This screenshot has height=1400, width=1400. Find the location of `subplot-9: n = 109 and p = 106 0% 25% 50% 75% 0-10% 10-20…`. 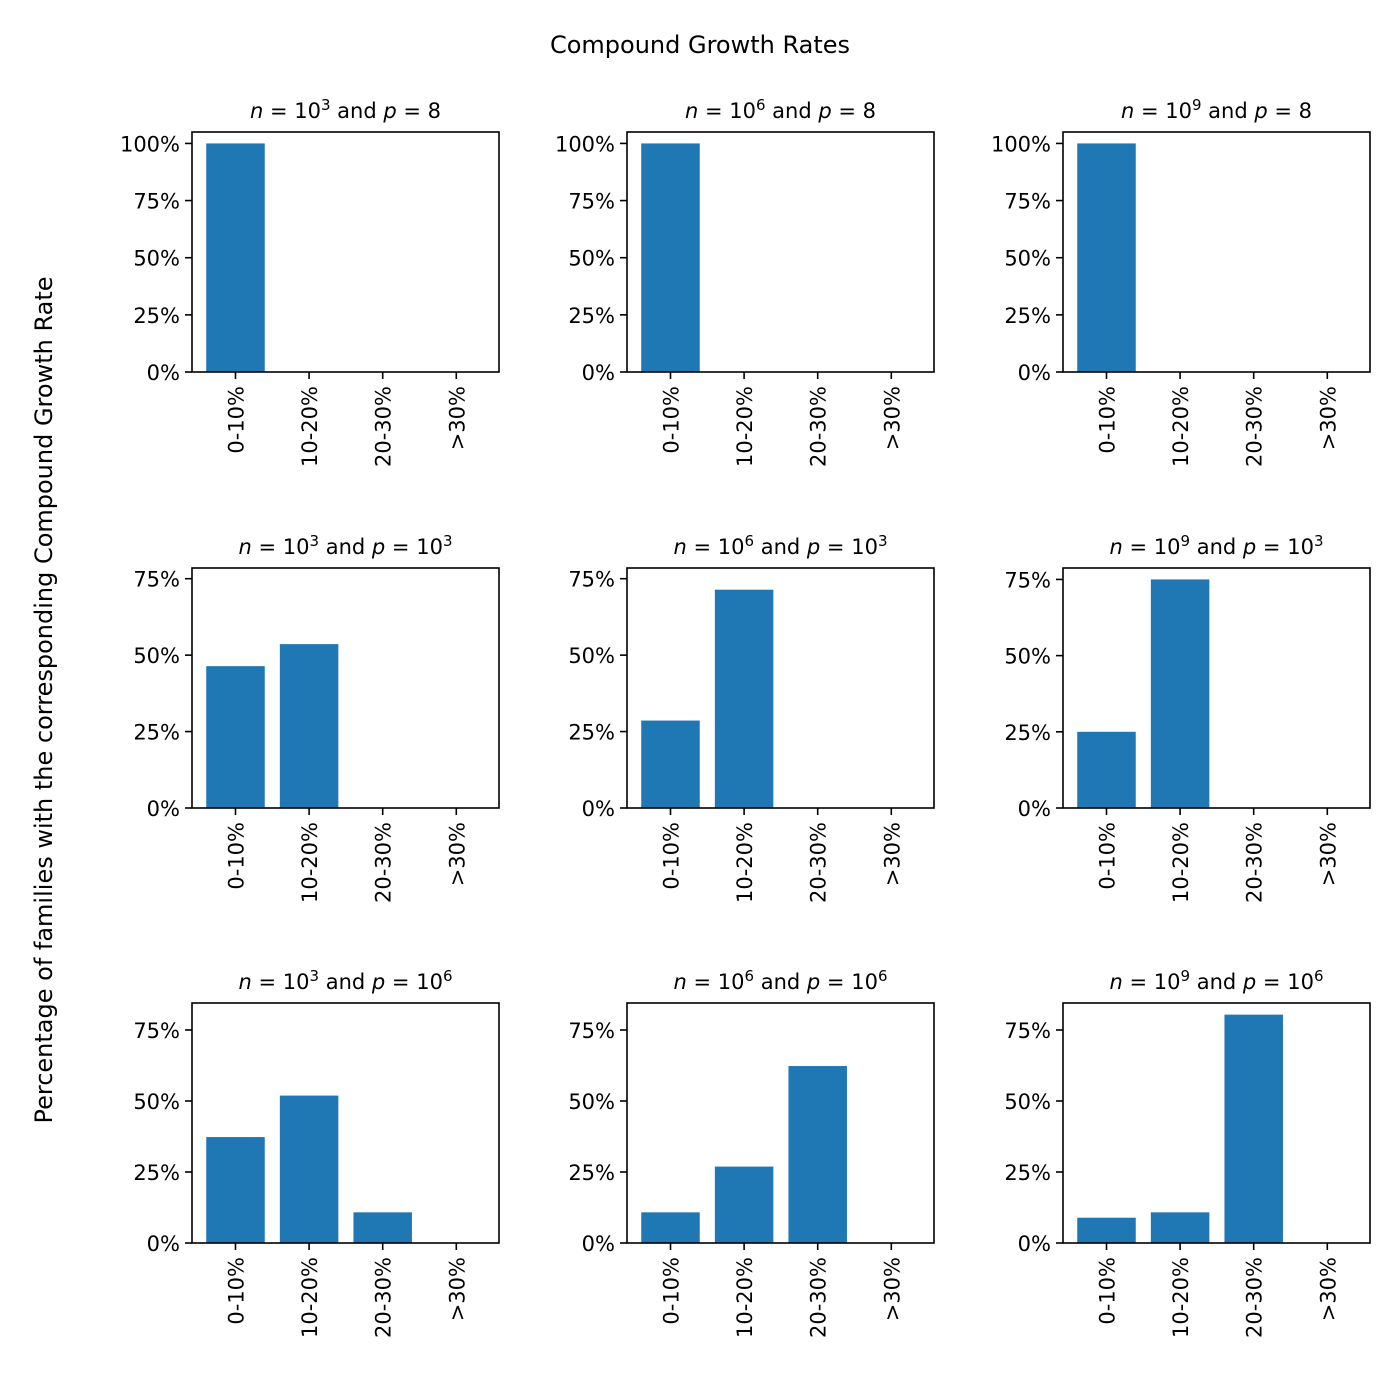

subplot-9: n = 109 and p = 106 0% 25% 50% 75% 0-10% 10-20… is located at coordinates (1187, 1152).